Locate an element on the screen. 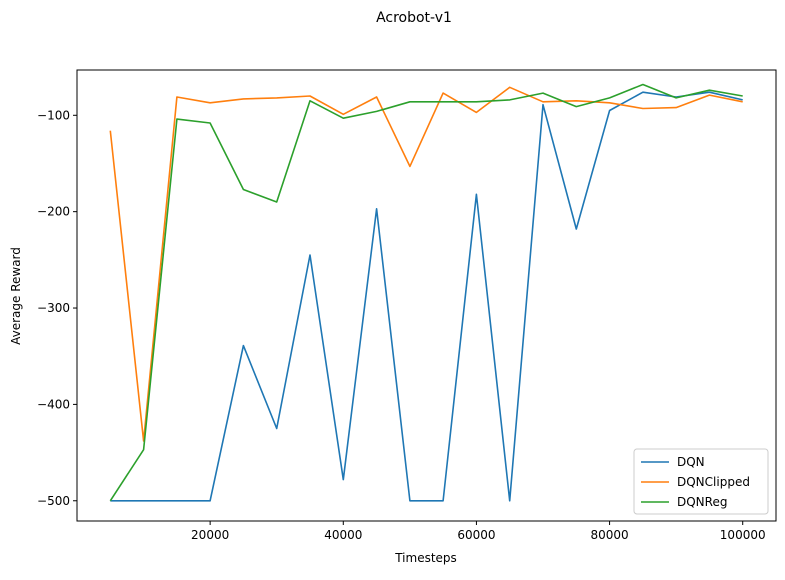 The width and height of the screenshot is (785, 580). legend-label-dqn: DQN is located at coordinates (691, 462).